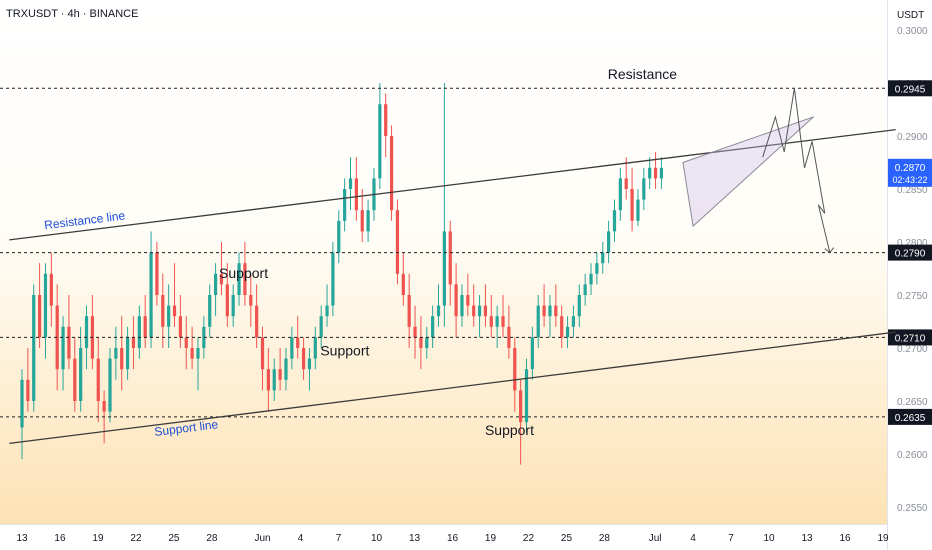 The height and width of the screenshot is (550, 932). Describe the element at coordinates (72, 14) in the screenshot. I see `ticker-title: TRXUSDT · 4h · BINANCE` at that location.